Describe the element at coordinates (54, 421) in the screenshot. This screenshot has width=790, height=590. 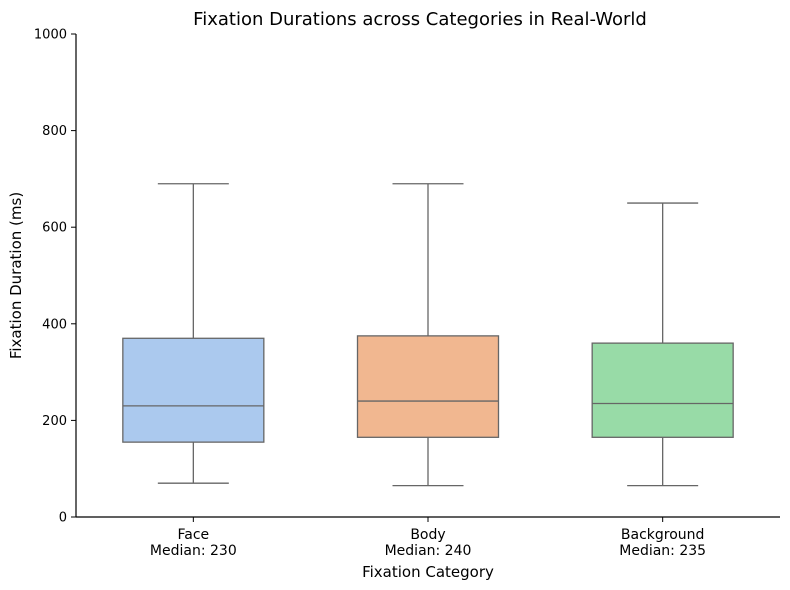
I see `y-tick-label: 200` at that location.